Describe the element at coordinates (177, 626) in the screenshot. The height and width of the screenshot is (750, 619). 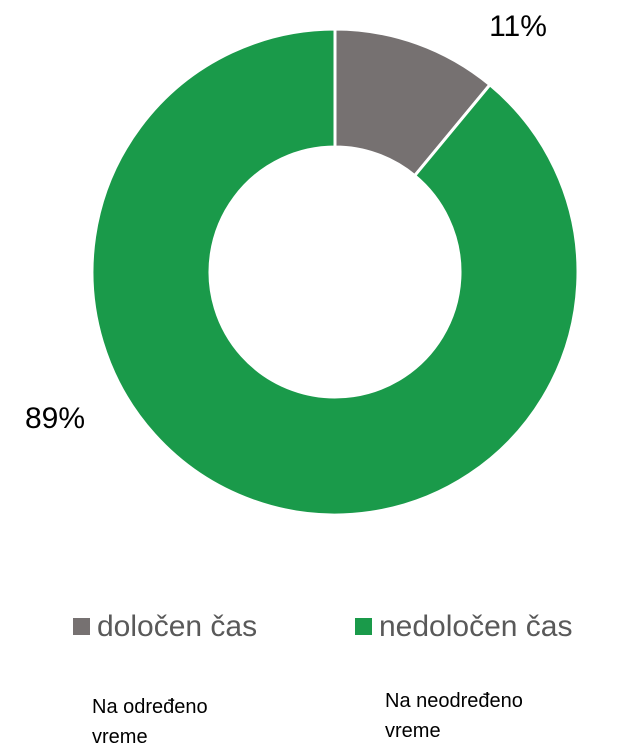
I see `legend-label: določen čas` at that location.